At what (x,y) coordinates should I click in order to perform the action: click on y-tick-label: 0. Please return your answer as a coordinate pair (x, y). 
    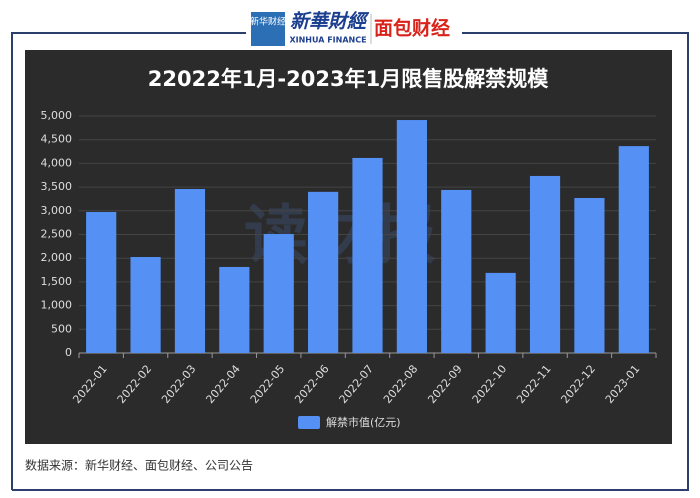
    Looking at the image, I should click on (68, 352).